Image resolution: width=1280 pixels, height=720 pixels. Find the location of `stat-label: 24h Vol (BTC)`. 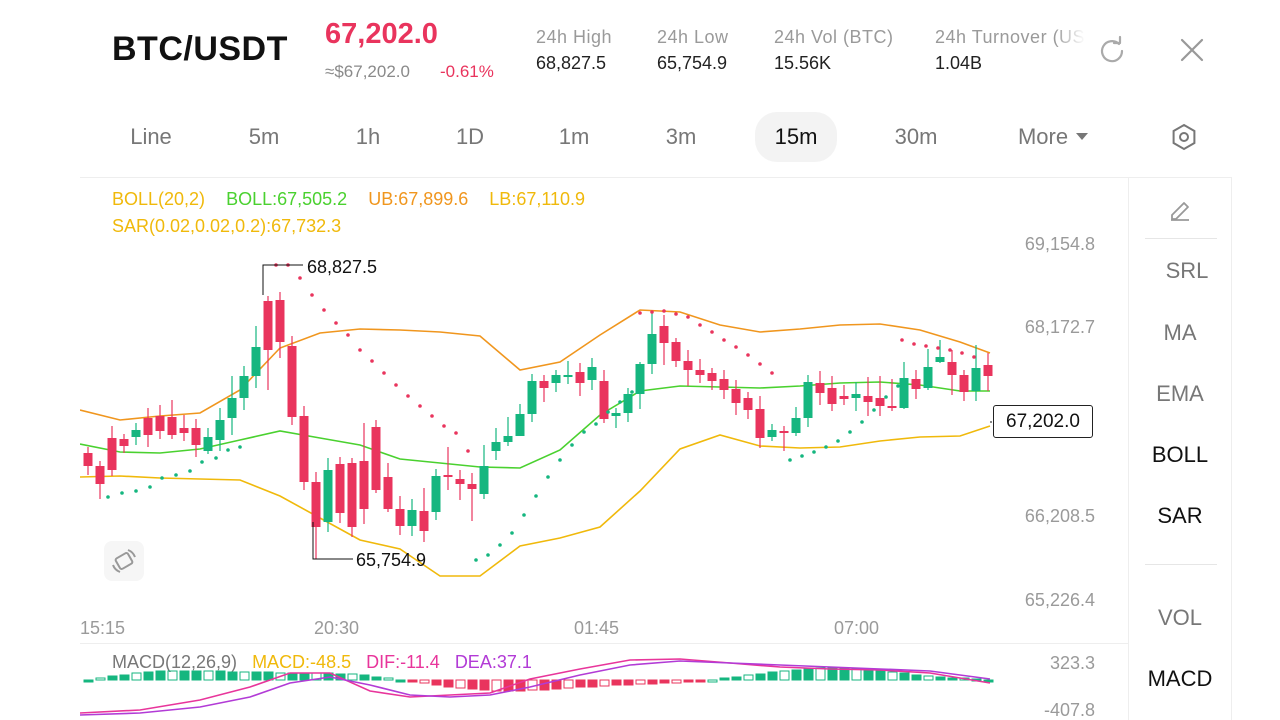

stat-label: 24h Vol (BTC) is located at coordinates (834, 37).